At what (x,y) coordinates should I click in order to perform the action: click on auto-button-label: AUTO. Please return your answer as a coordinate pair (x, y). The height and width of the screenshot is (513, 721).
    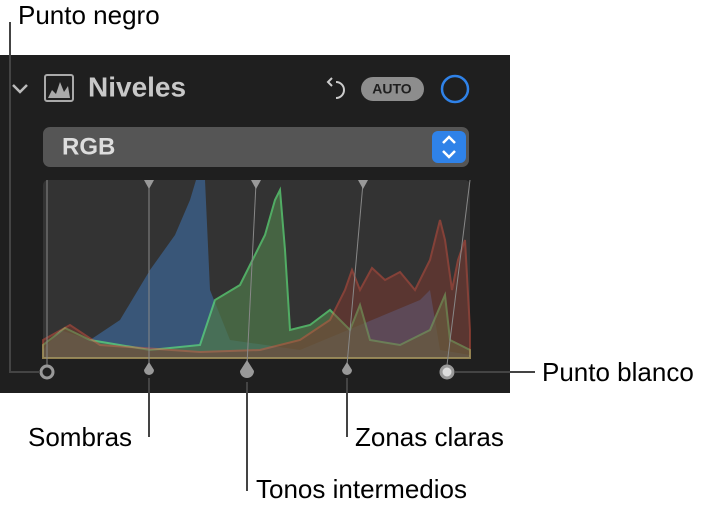
    Looking at the image, I should click on (392, 89).